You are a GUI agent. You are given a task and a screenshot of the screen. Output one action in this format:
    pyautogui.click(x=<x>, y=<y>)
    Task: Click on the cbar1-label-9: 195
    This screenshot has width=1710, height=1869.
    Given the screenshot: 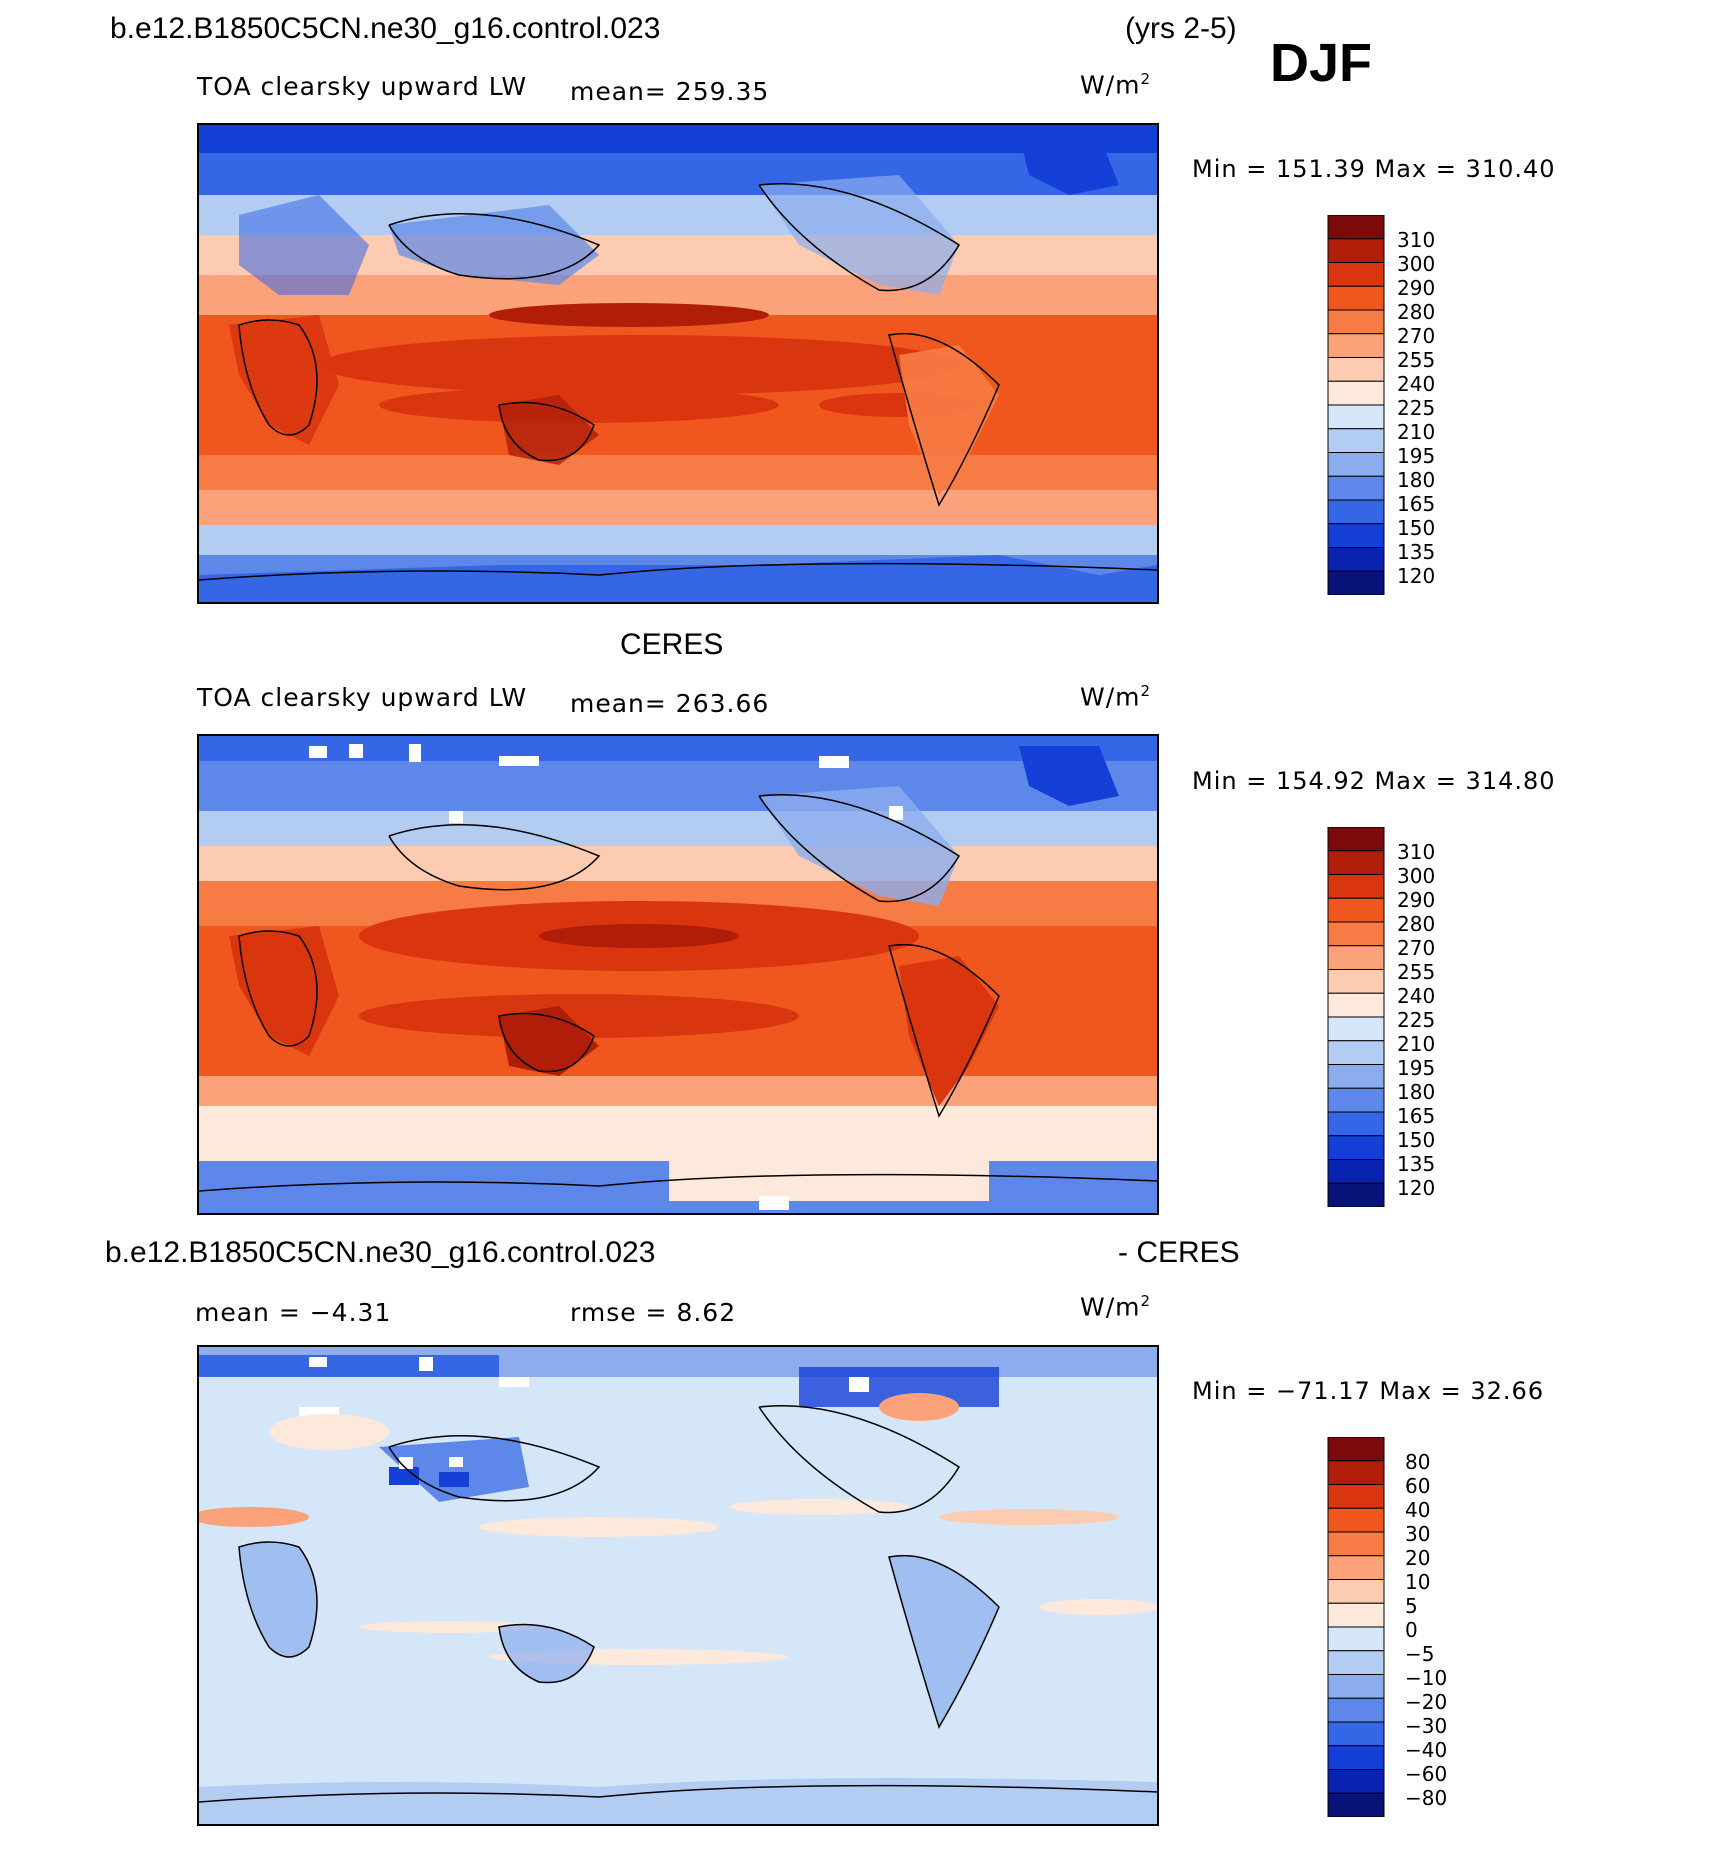 What is the action you would take?
    pyautogui.click(x=1416, y=456)
    